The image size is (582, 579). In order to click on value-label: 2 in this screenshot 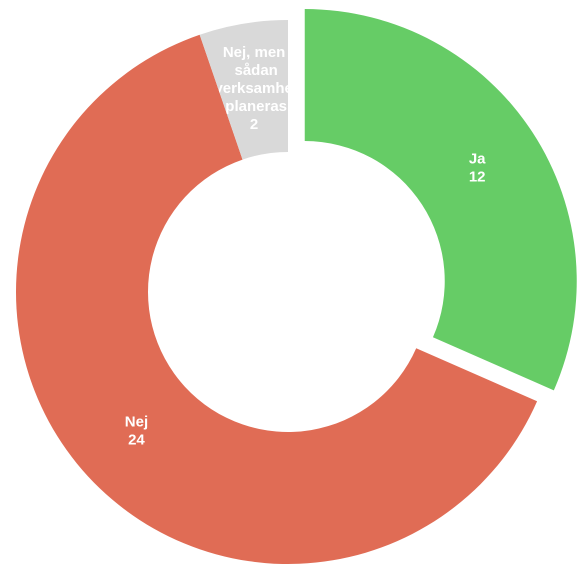, I will do `click(254, 124)`.